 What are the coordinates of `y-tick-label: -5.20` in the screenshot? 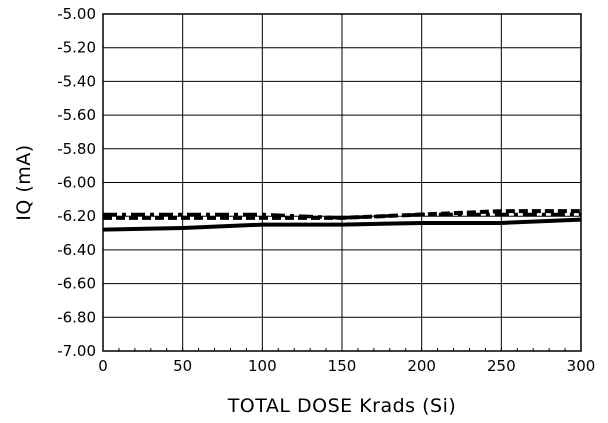 It's located at (76, 48).